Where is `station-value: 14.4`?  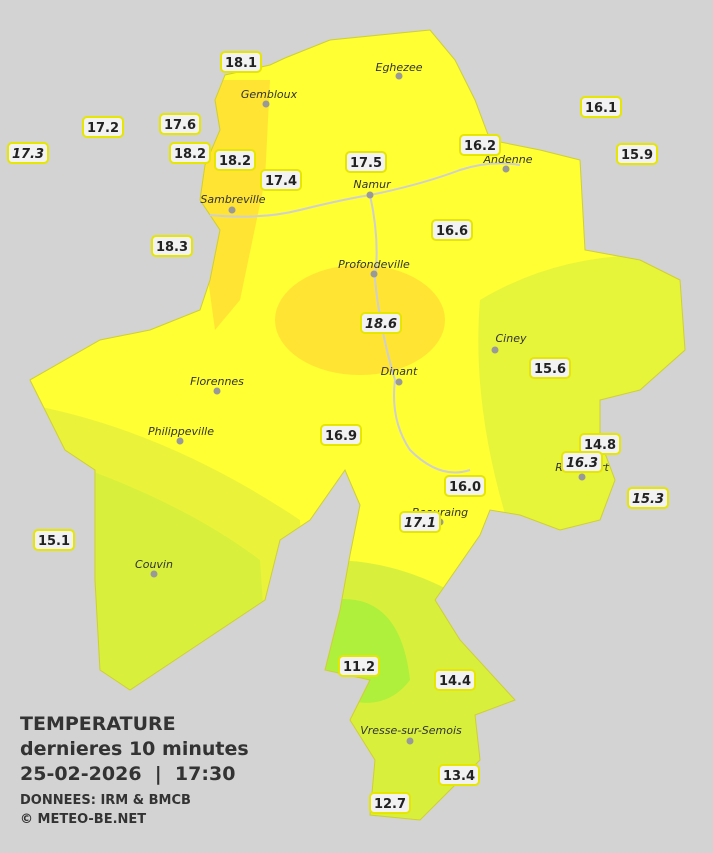 station-value: 14.4 is located at coordinates (455, 681).